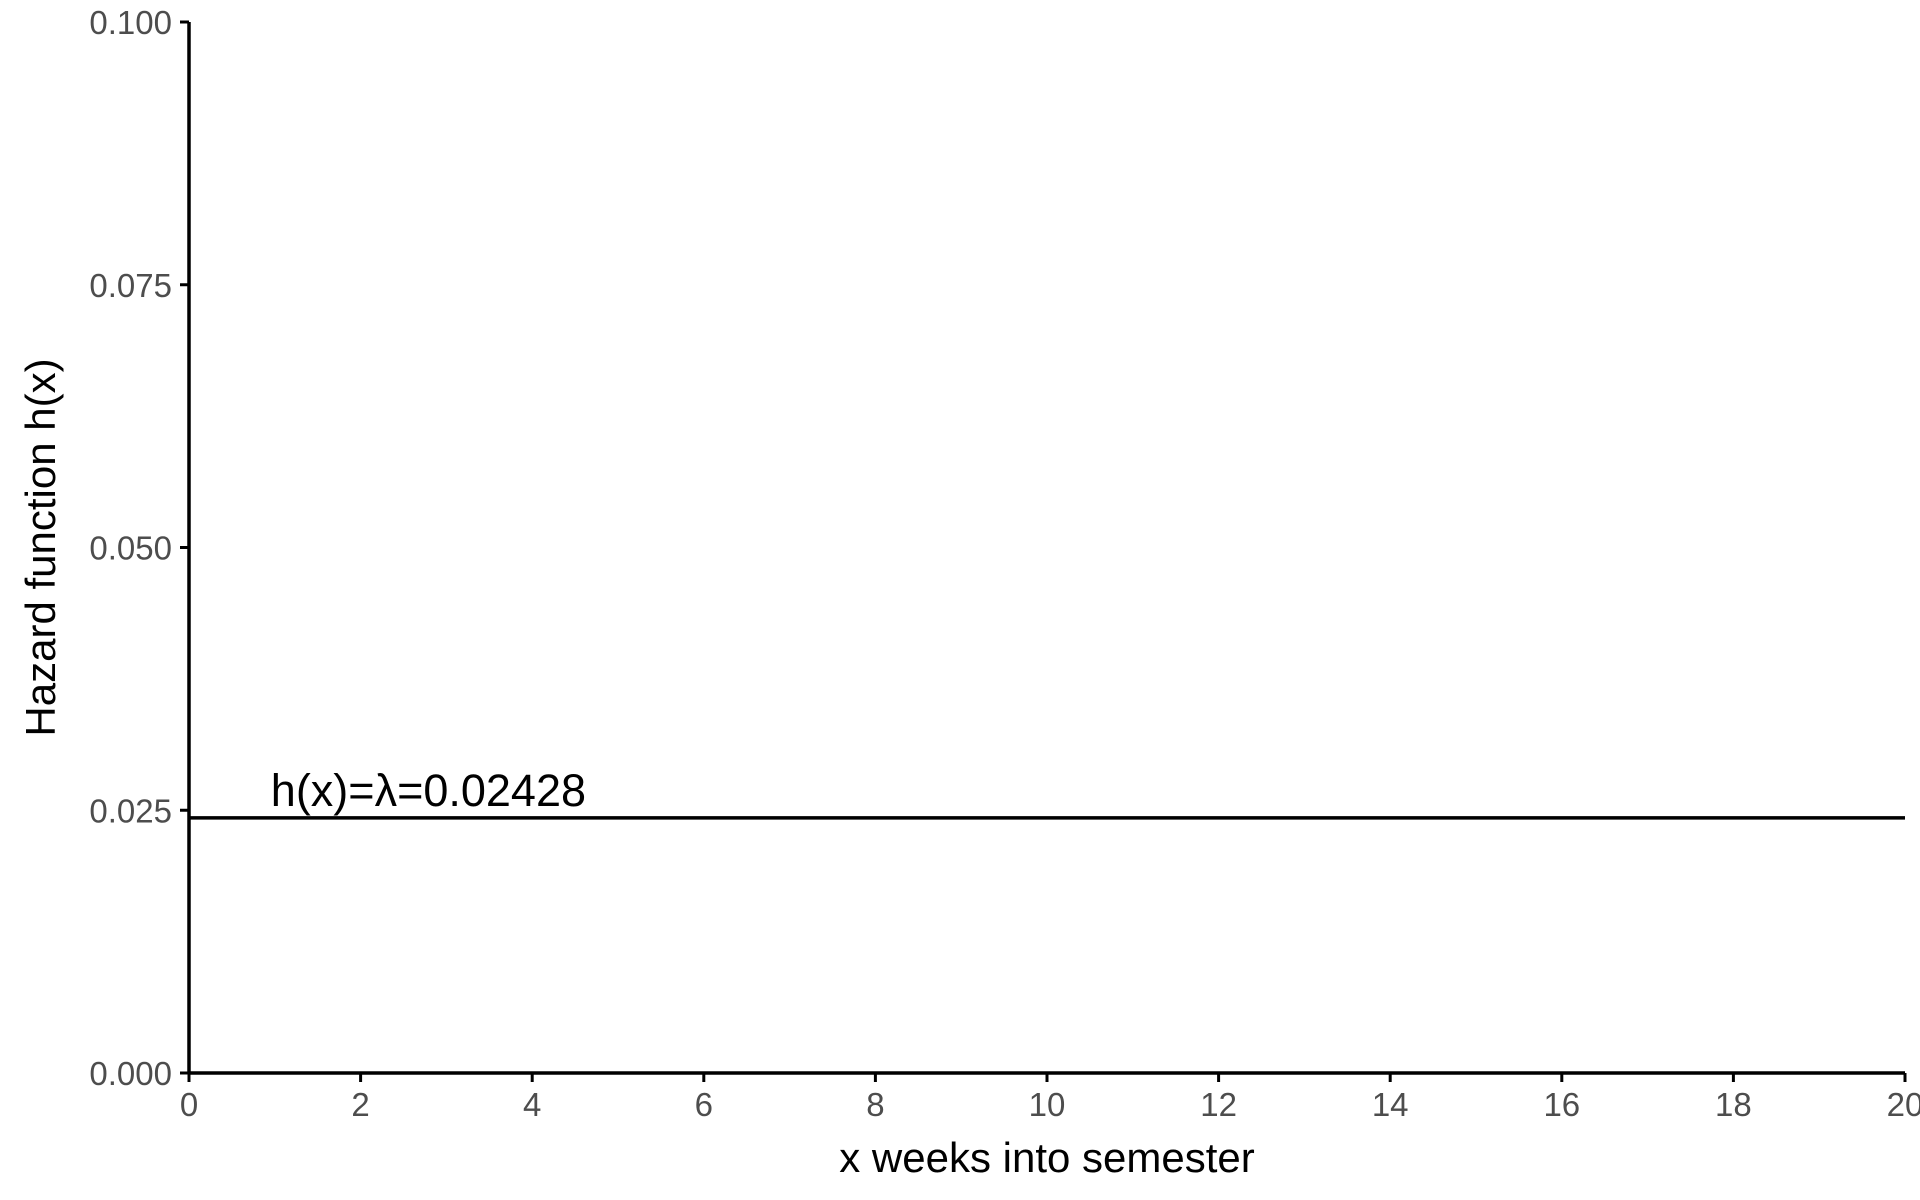 This screenshot has width=1920, height=1200. What do you see at coordinates (704, 1104) in the screenshot?
I see `x-tick-label: 6` at bounding box center [704, 1104].